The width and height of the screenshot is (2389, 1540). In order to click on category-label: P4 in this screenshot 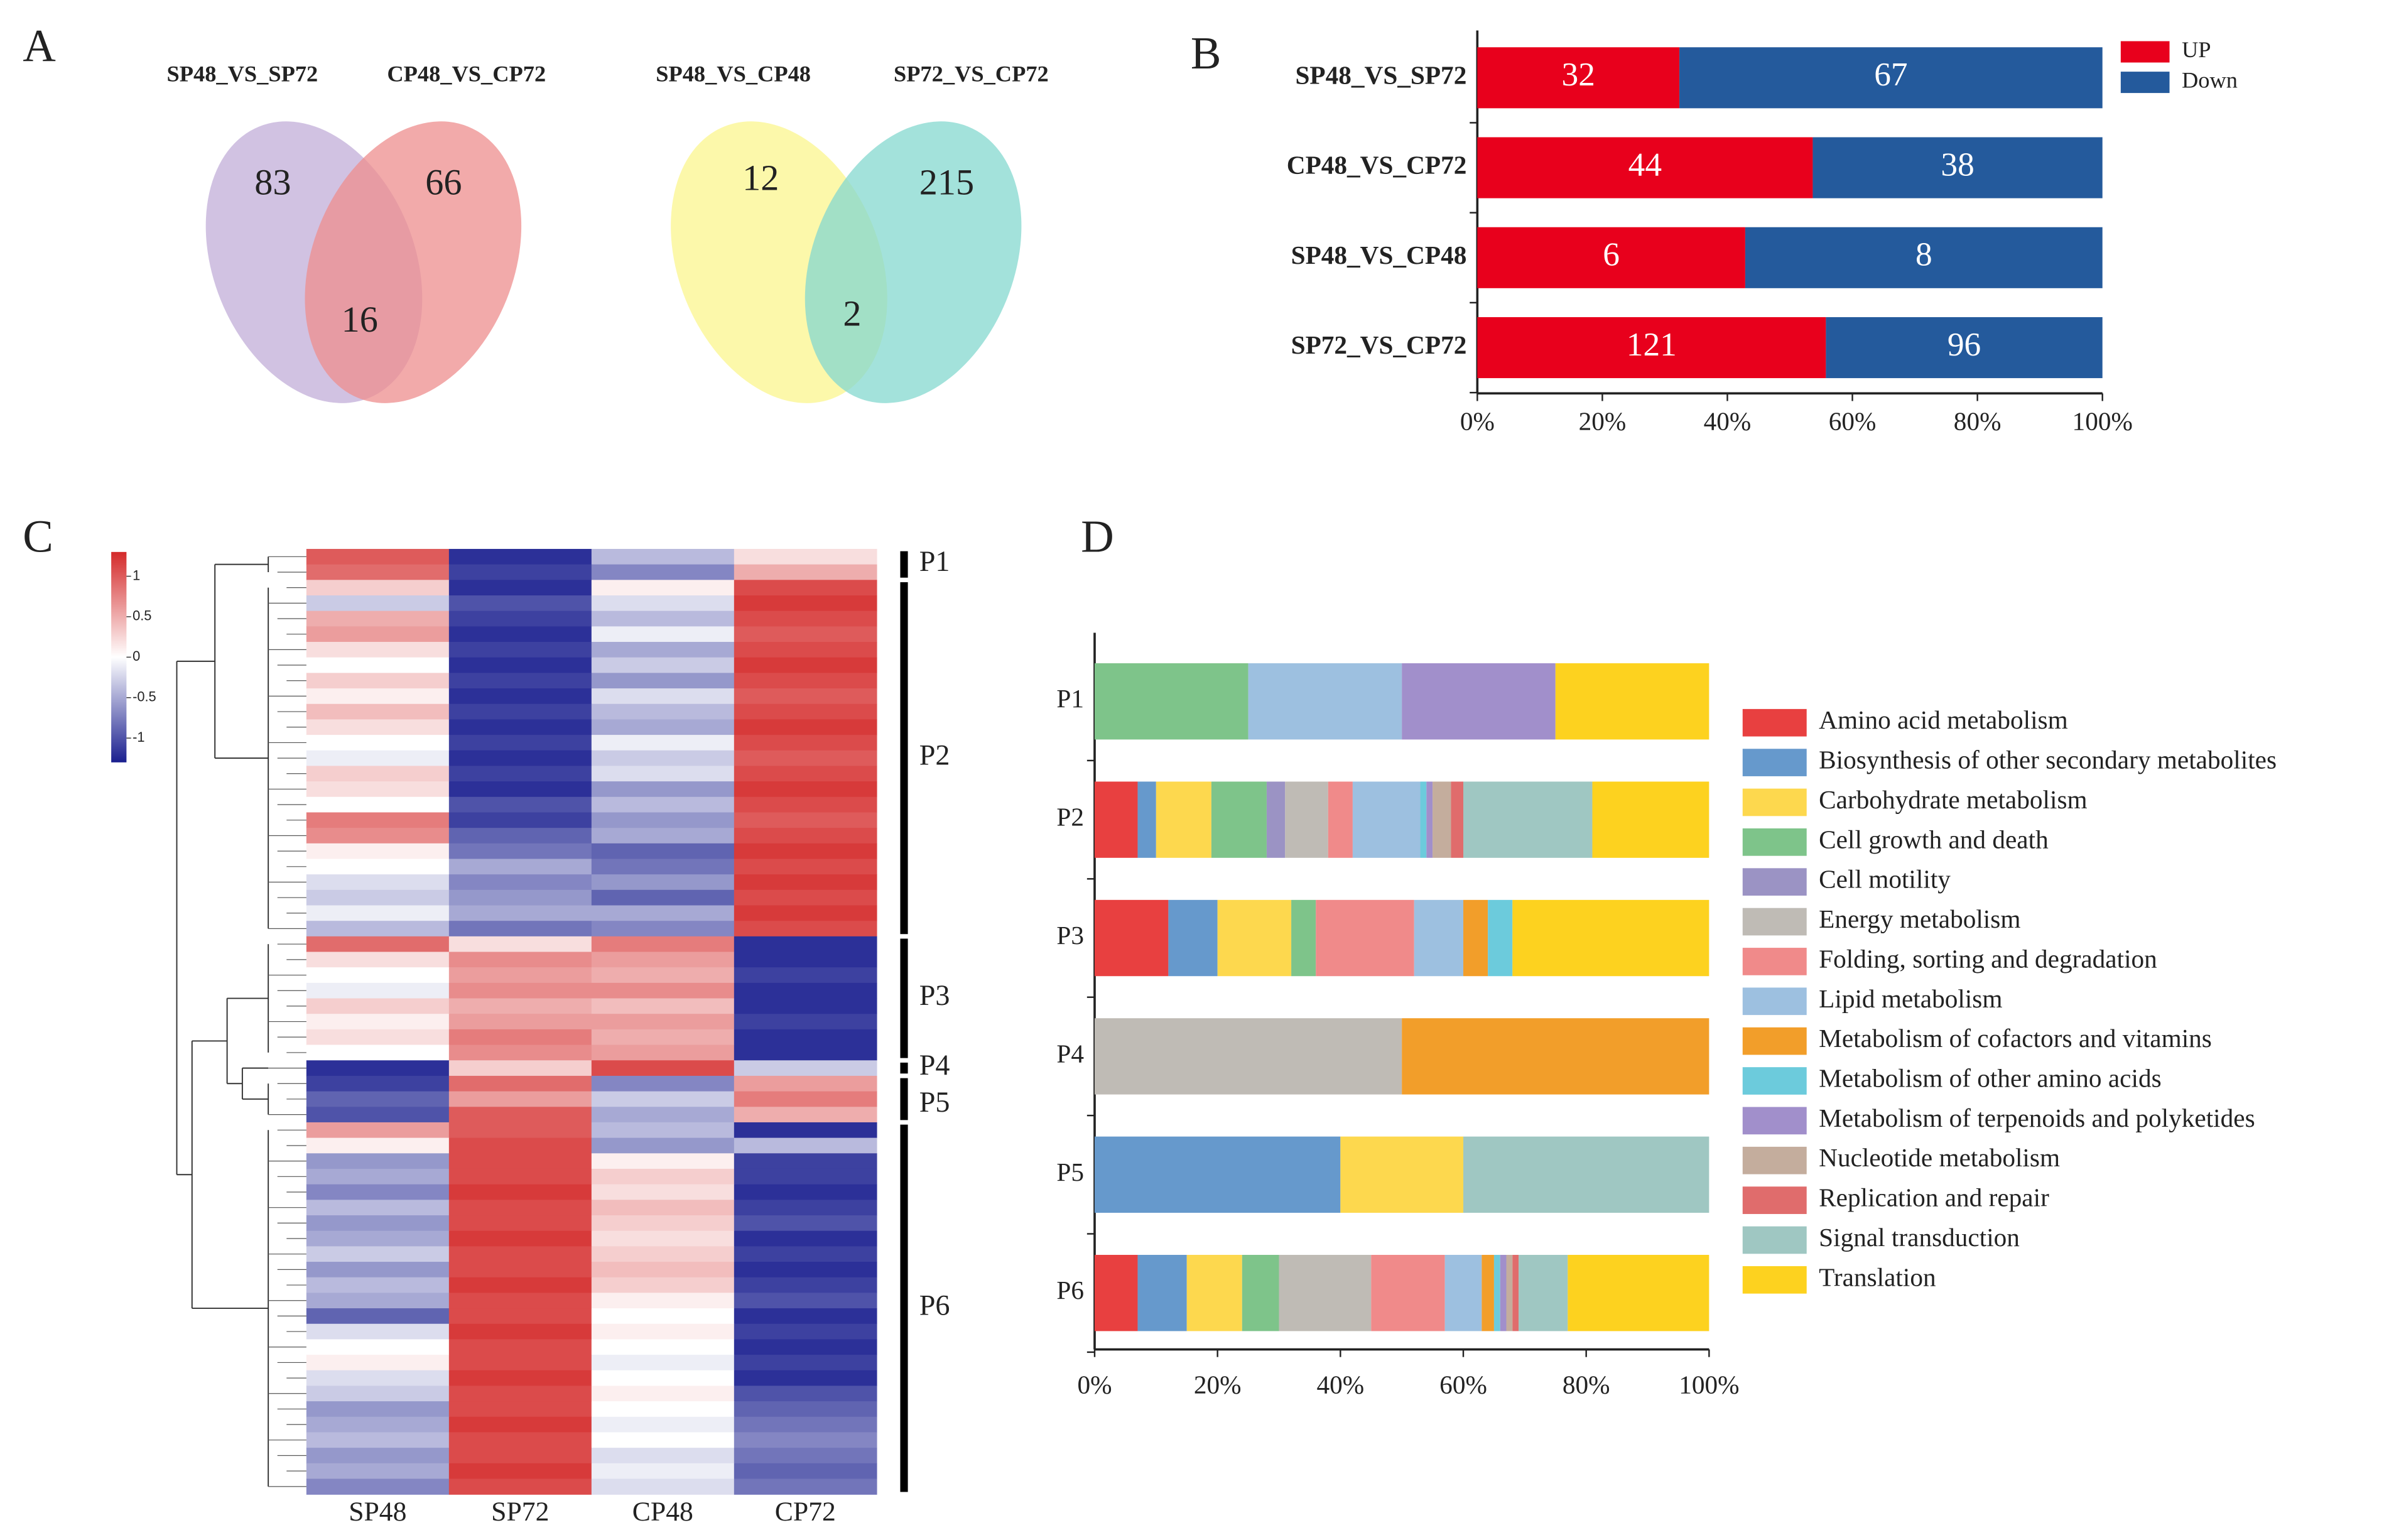, I will do `click(1070, 1053)`.